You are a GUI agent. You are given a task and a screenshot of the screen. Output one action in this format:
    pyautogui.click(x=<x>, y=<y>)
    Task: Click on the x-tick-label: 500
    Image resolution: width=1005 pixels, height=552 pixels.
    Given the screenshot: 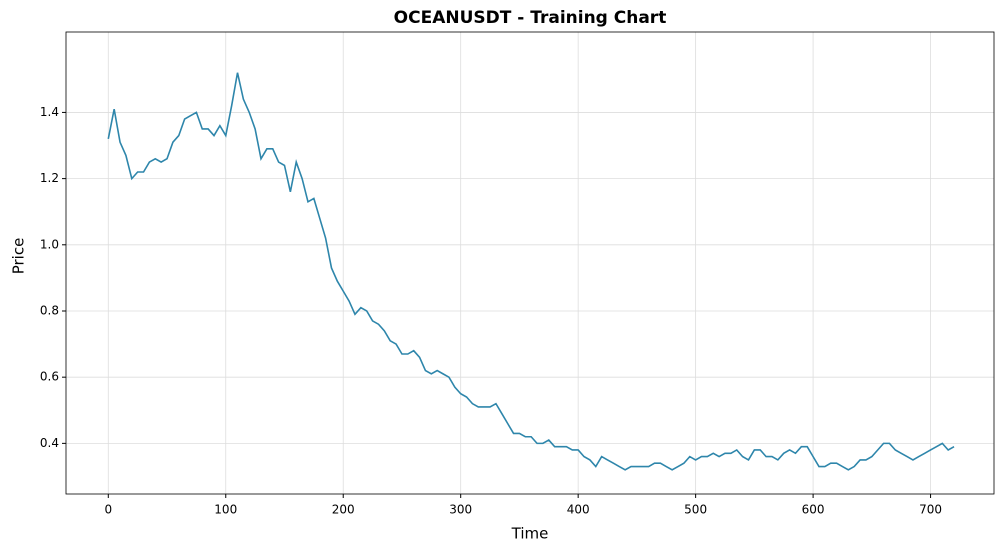 What is the action you would take?
    pyautogui.click(x=695, y=510)
    